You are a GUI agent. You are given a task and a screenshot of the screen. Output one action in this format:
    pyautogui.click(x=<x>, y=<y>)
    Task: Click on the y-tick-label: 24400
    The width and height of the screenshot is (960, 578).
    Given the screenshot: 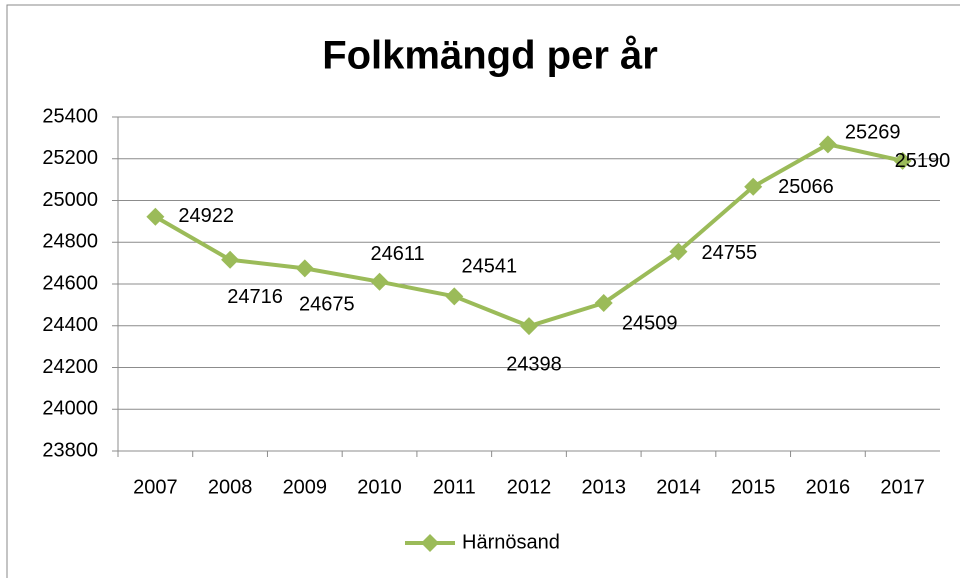 What is the action you would take?
    pyautogui.click(x=70, y=325)
    